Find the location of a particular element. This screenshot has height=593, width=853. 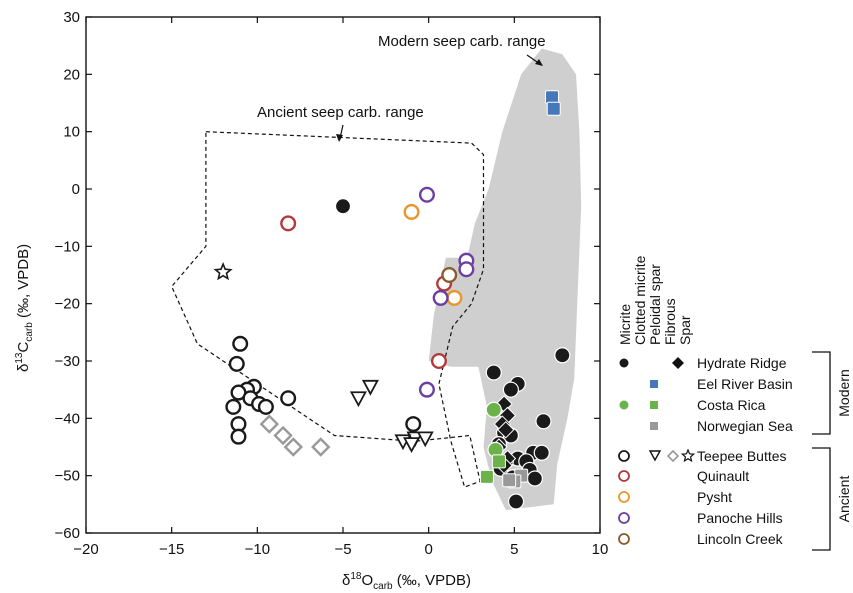

legend-costa-rica-peloidal is located at coordinates (654, 405).